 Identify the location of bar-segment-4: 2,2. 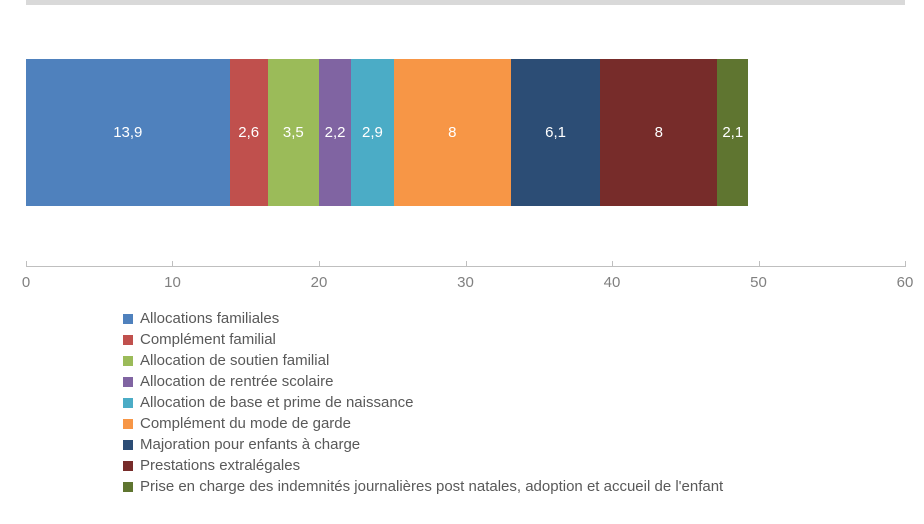
(335, 132).